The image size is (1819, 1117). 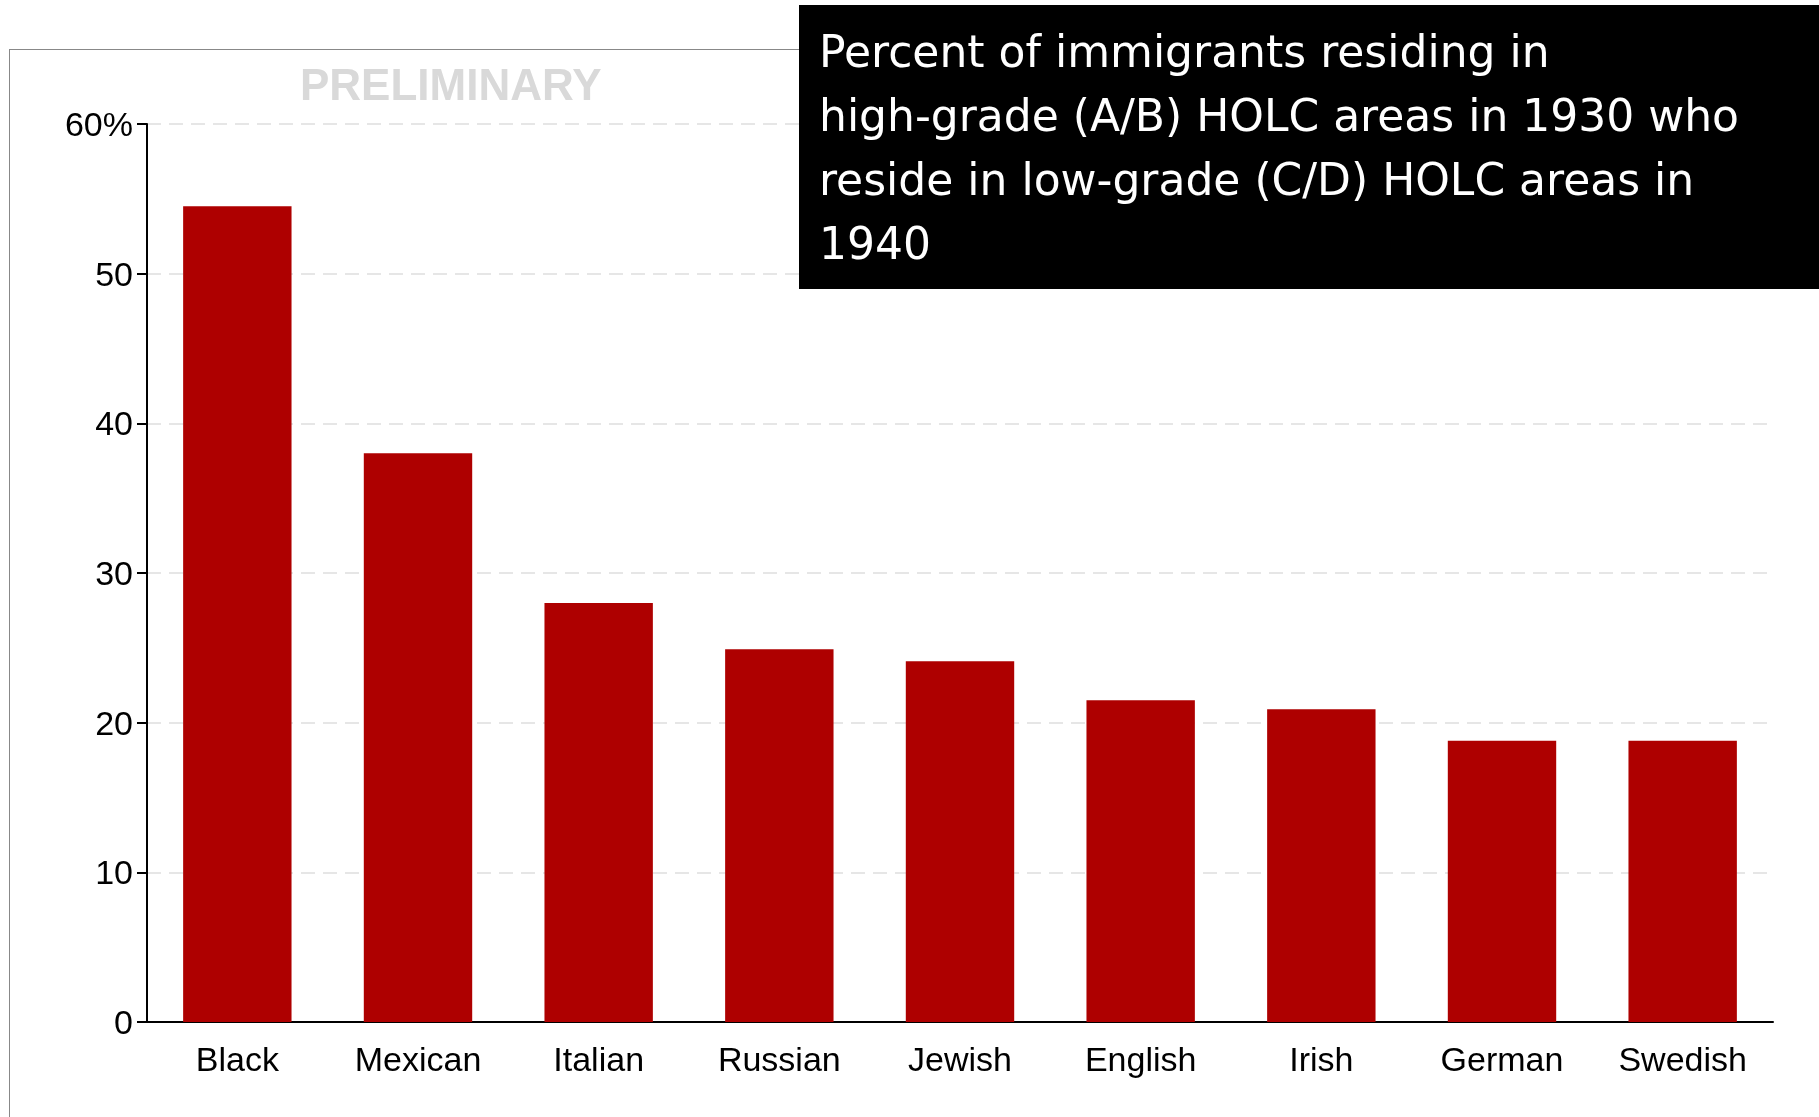 I want to click on x-tick-label: Swedish, so click(x=1682, y=1059).